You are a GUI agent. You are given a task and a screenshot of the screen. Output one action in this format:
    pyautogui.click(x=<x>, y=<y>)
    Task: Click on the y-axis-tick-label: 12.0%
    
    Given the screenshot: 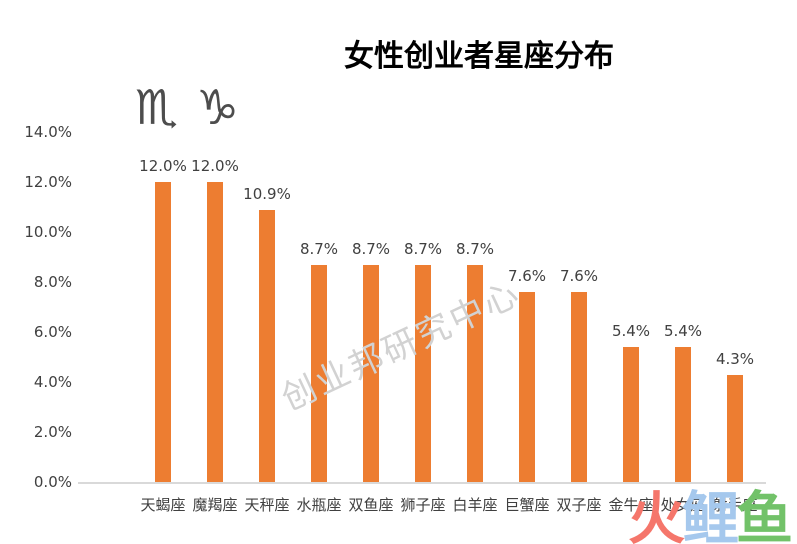 What is the action you would take?
    pyautogui.click(x=48, y=182)
    